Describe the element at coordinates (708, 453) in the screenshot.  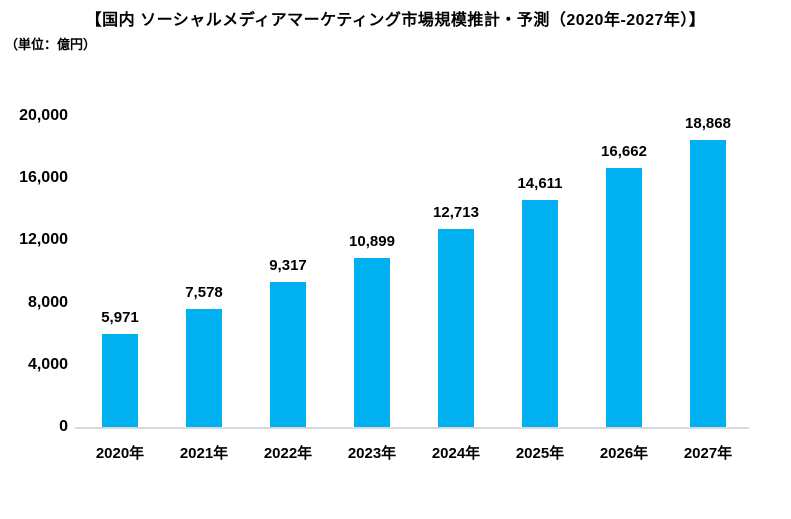
I see `x-tick-label: 2027年` at that location.